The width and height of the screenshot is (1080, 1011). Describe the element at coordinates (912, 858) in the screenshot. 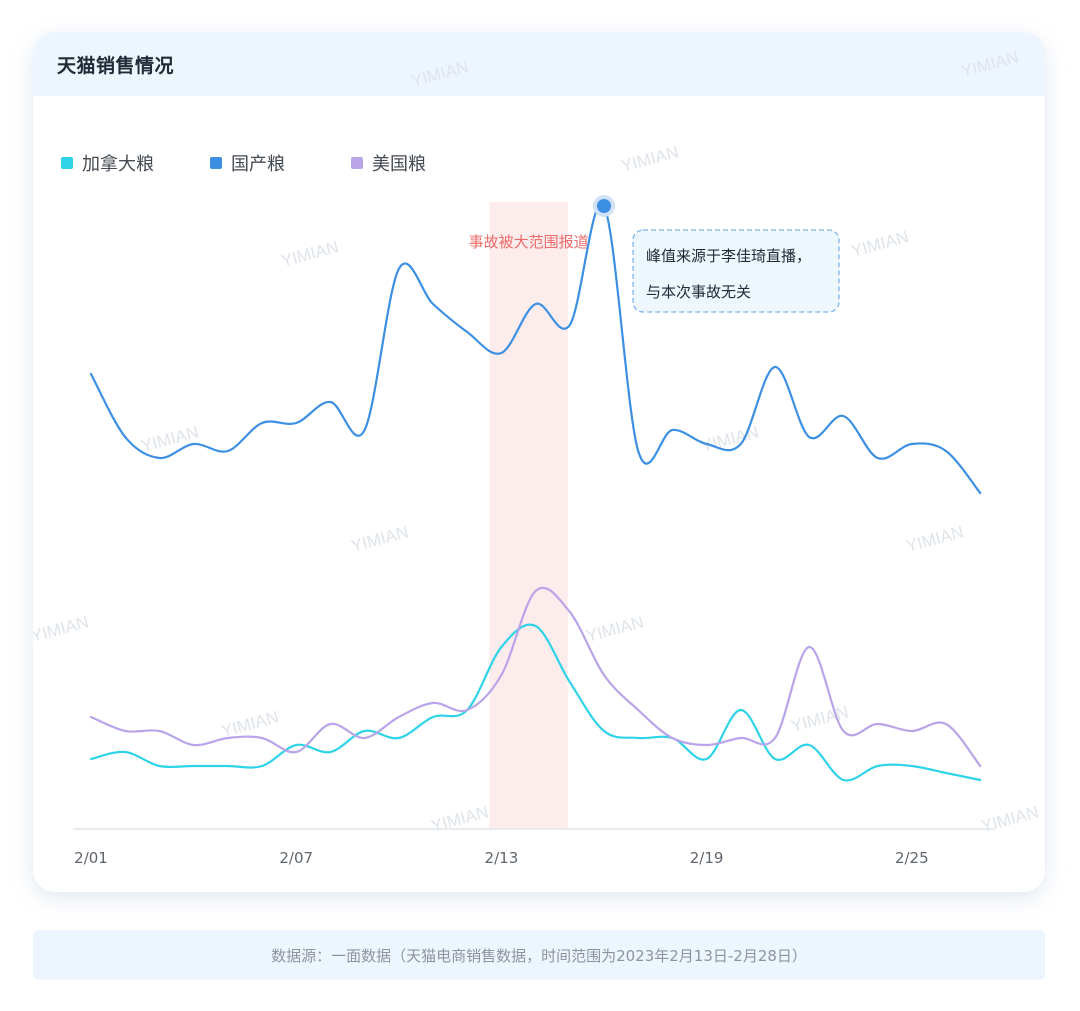

I see `x-tick-label: 2/25` at that location.